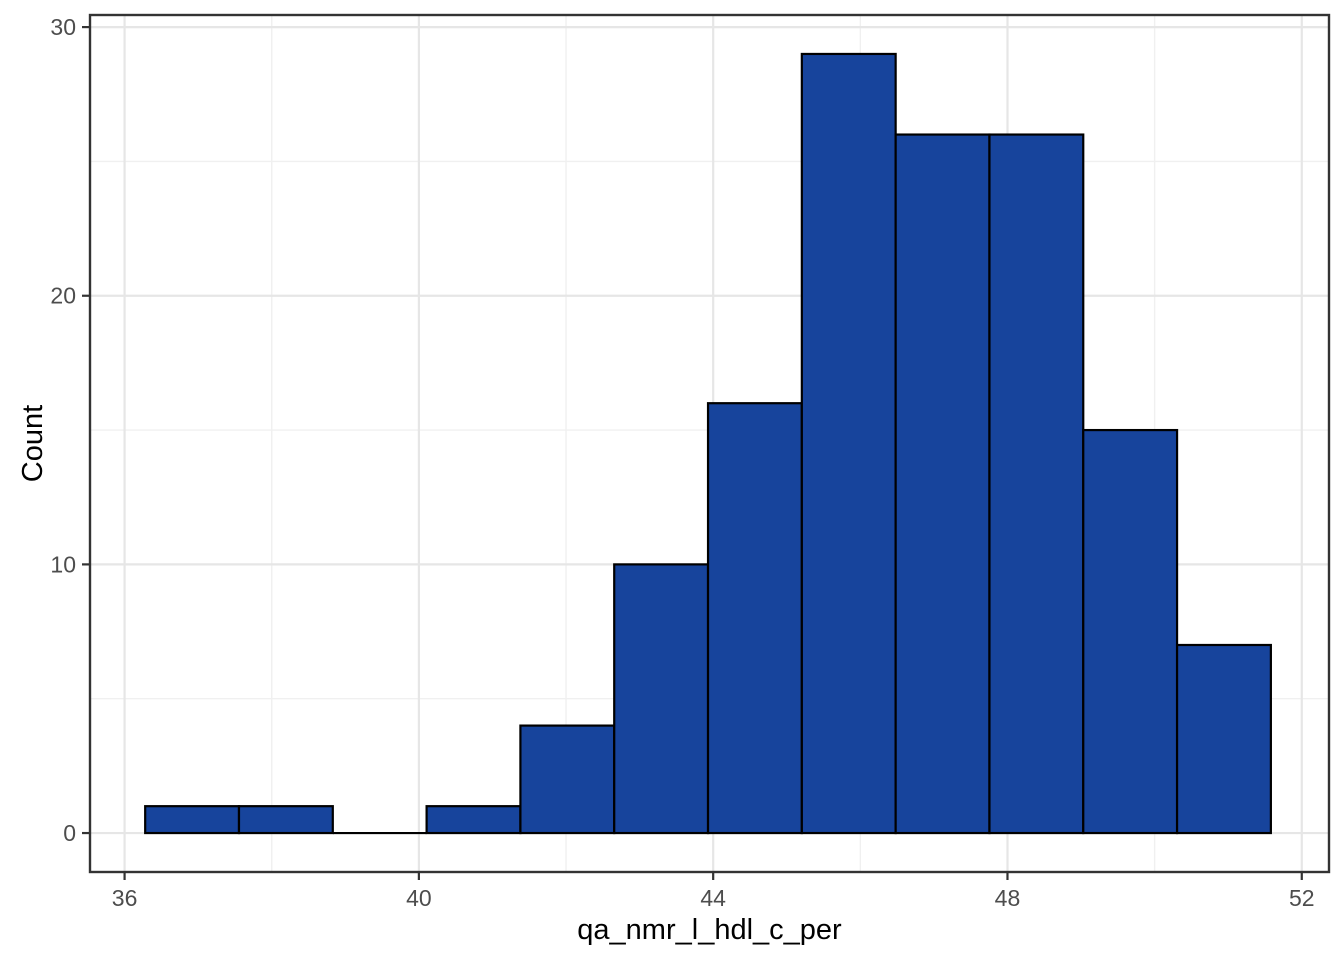 Image resolution: width=1344 pixels, height=960 pixels. Describe the element at coordinates (33, 443) in the screenshot. I see `y-axis-title: Count` at that location.